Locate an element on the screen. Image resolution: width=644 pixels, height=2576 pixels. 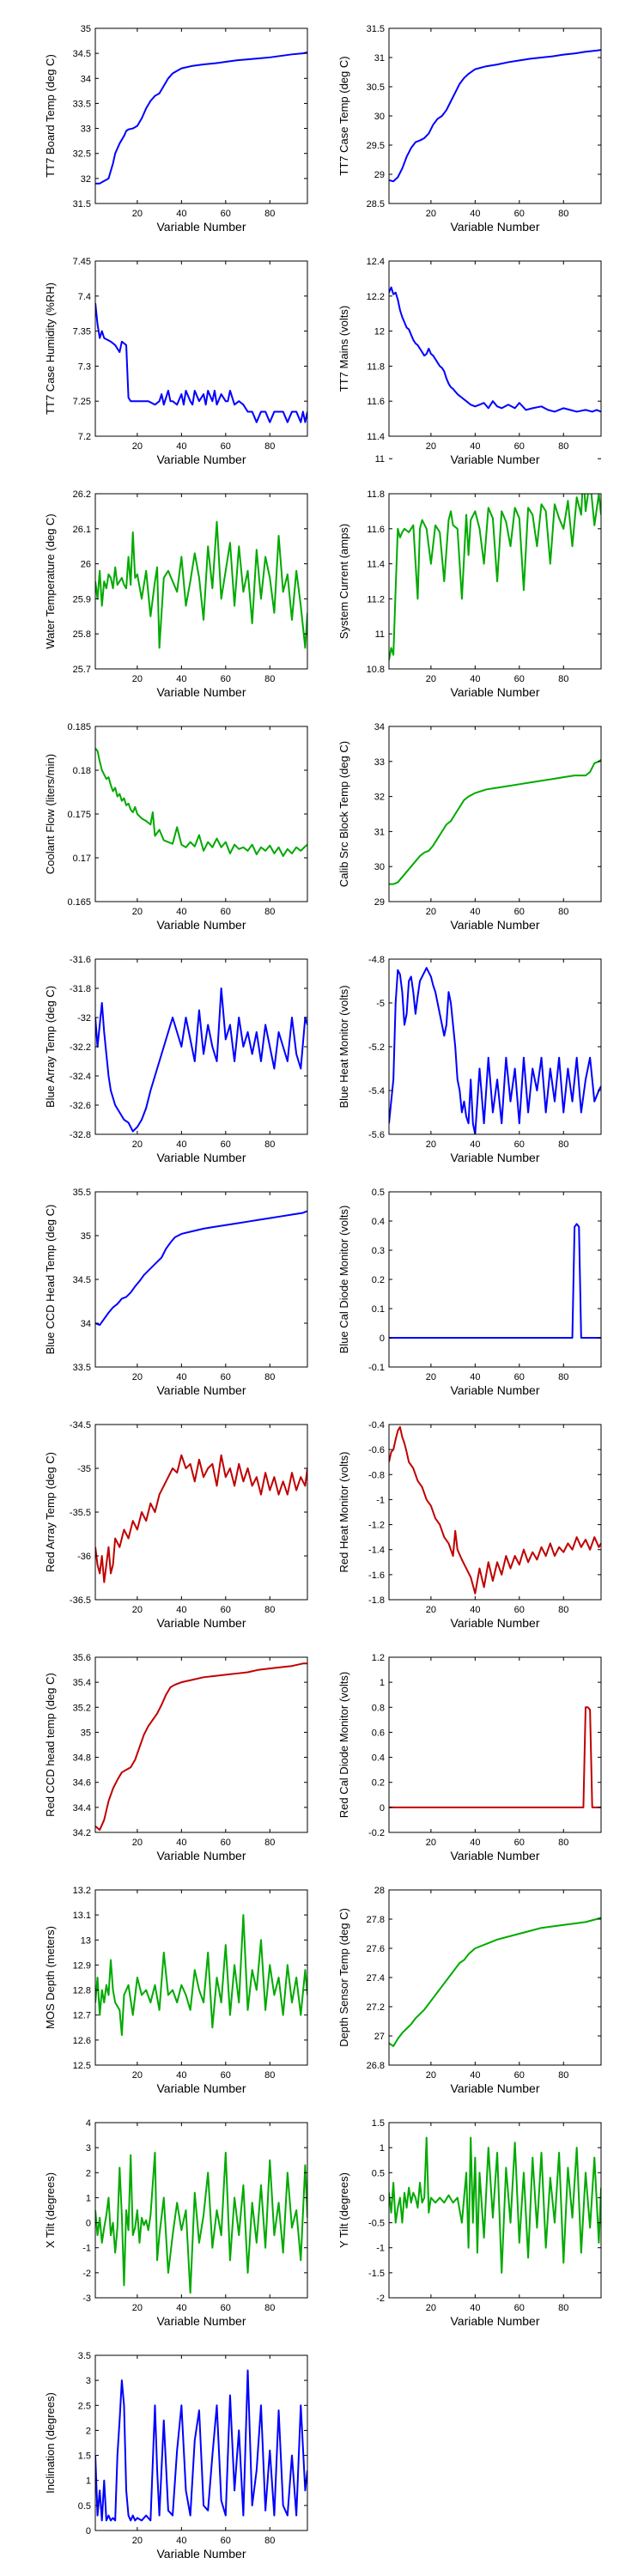
y-tick-label: 0.8 is located at coordinates (378, 1708).